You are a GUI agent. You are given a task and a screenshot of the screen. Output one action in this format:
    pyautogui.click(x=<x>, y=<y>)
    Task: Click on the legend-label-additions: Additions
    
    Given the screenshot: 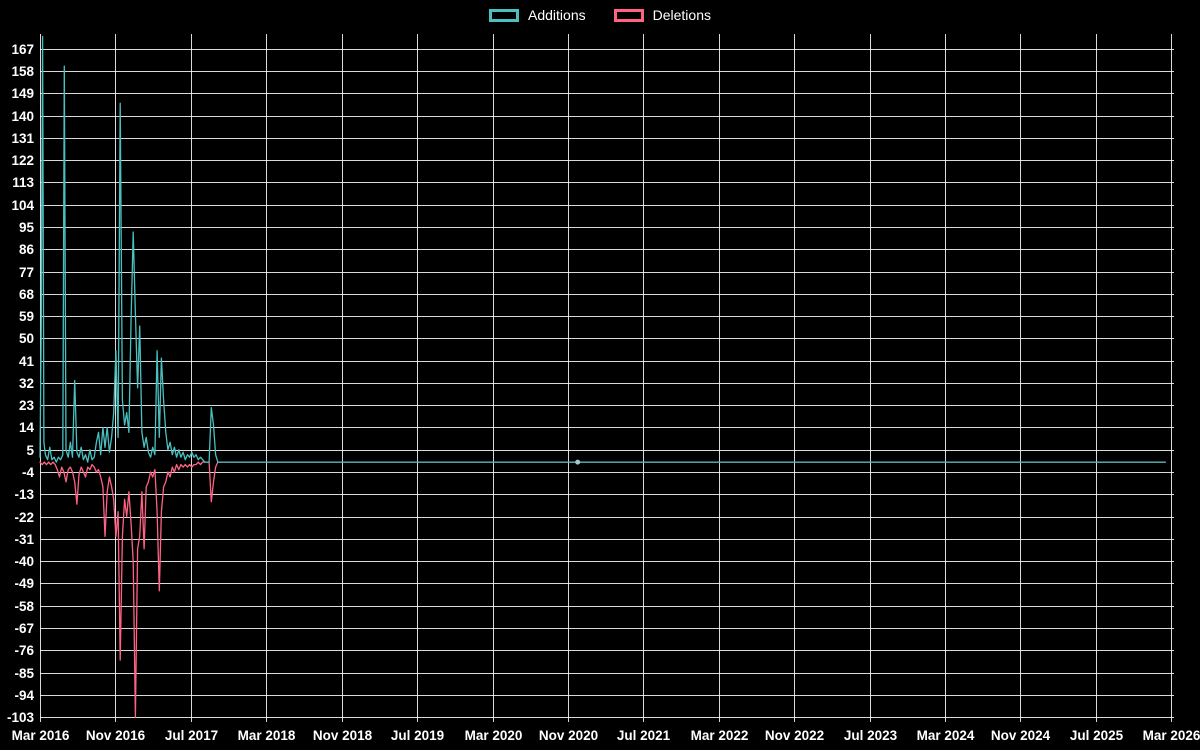 What is the action you would take?
    pyautogui.click(x=557, y=15)
    